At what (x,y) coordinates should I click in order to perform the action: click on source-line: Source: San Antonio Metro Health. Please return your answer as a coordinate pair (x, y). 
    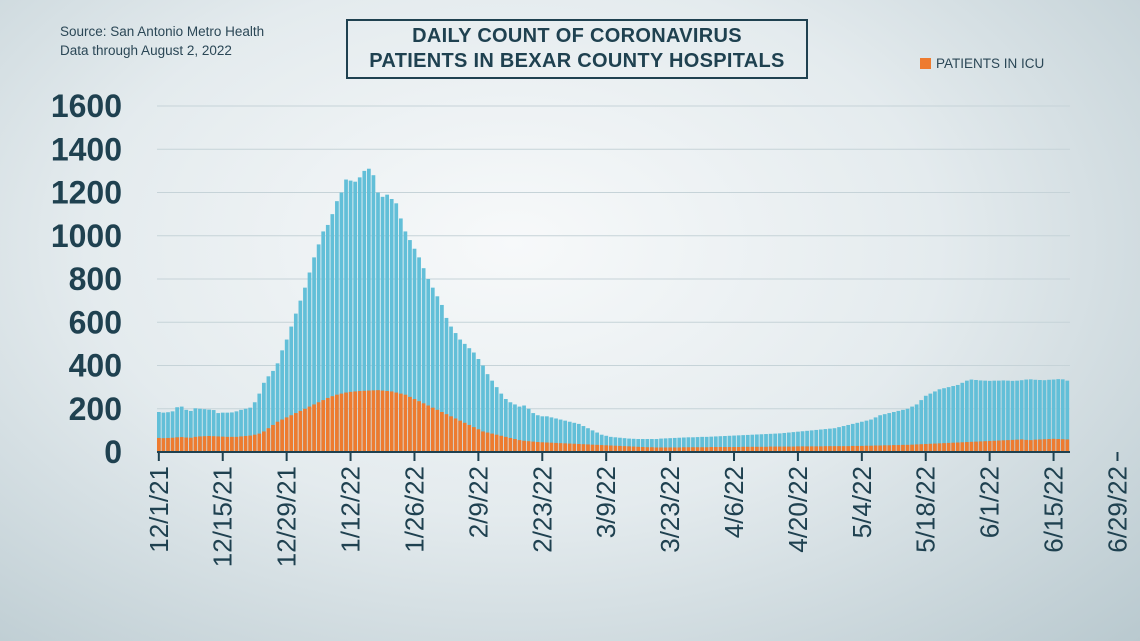
    Looking at the image, I should click on (162, 31).